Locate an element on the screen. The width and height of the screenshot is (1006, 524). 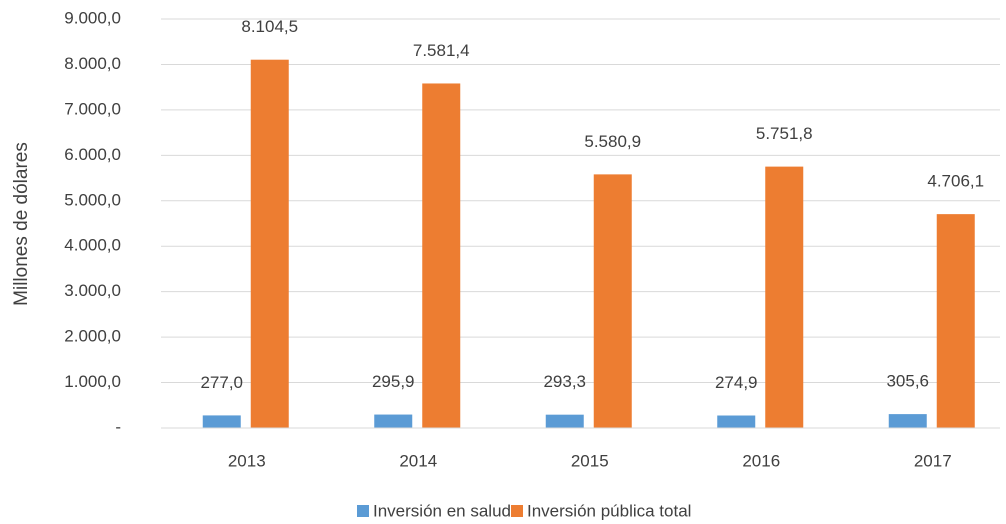
legend-label: Inversión en salud is located at coordinates (442, 510).